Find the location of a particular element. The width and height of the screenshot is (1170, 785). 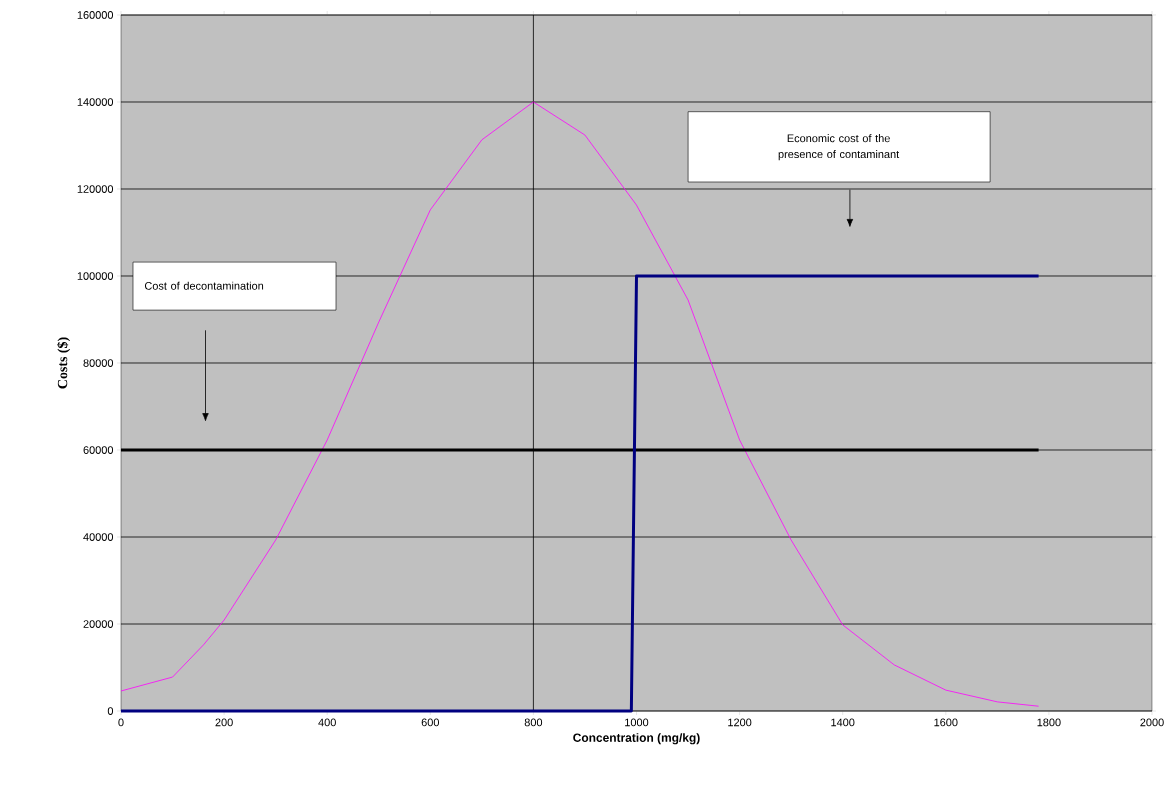

y-tick-label: 40000 is located at coordinates (98, 537).